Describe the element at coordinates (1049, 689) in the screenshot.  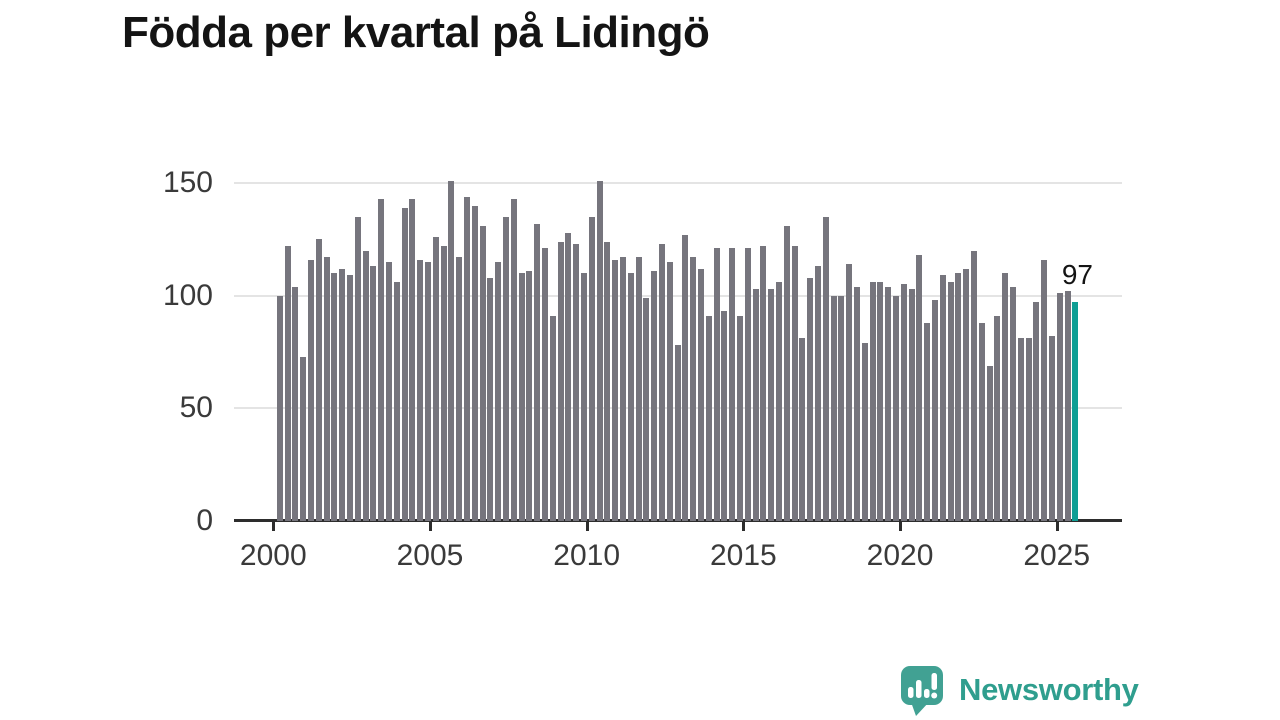
I see `newsworthy-logo-text: Newsworthy` at that location.